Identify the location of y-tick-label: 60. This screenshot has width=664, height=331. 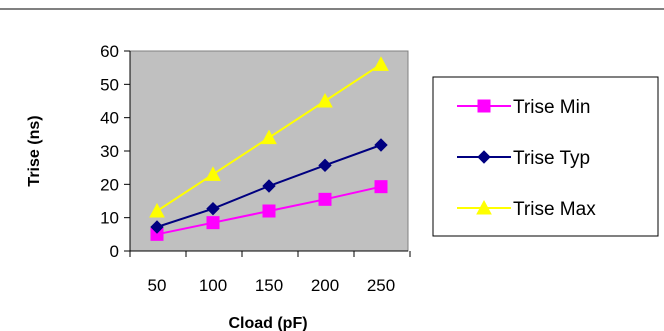
(109, 51).